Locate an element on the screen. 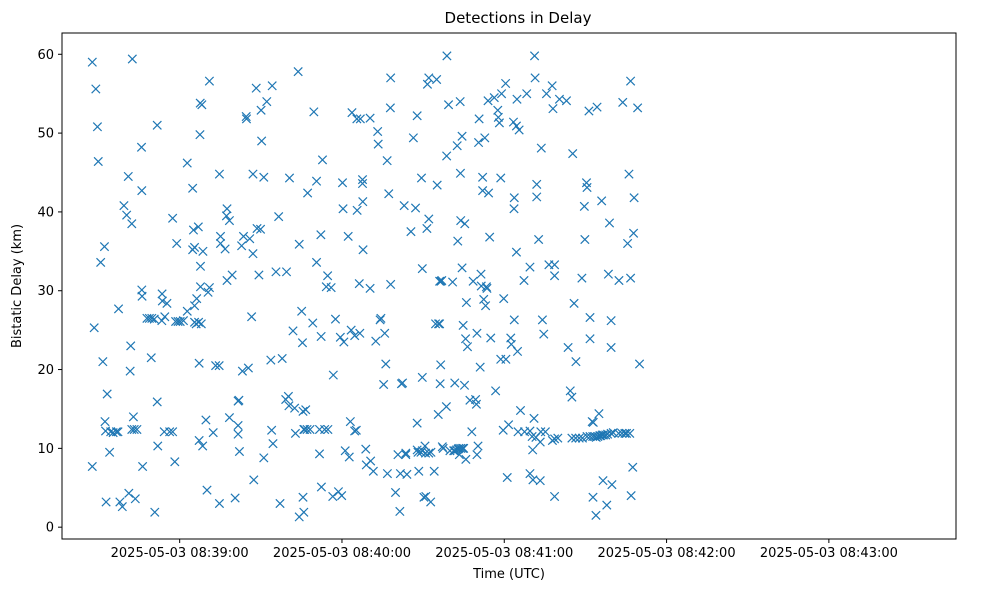 Image resolution: width=989 pixels, height=590 pixels. y-tick-label: 40 is located at coordinates (45, 212).